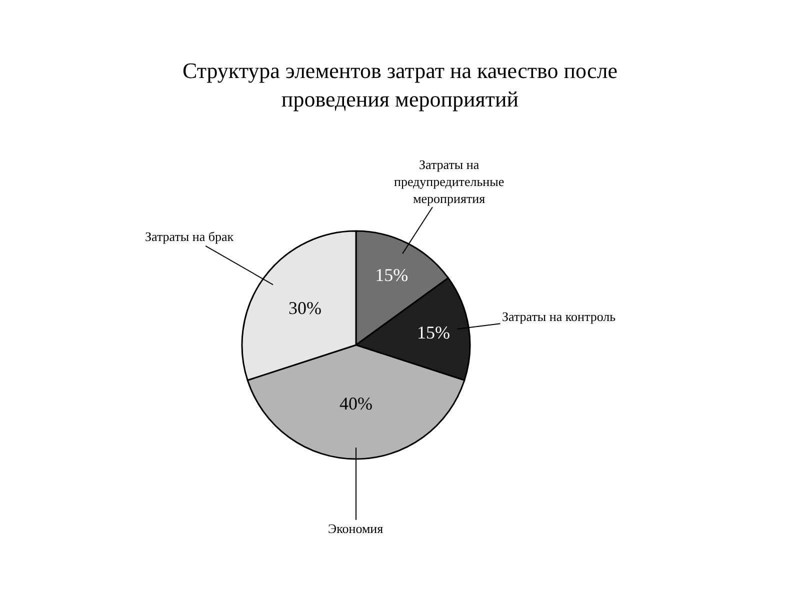 This screenshot has height=600, width=800. What do you see at coordinates (559, 316) in the screenshot?
I see `slice-label: Затраты на контроль` at bounding box center [559, 316].